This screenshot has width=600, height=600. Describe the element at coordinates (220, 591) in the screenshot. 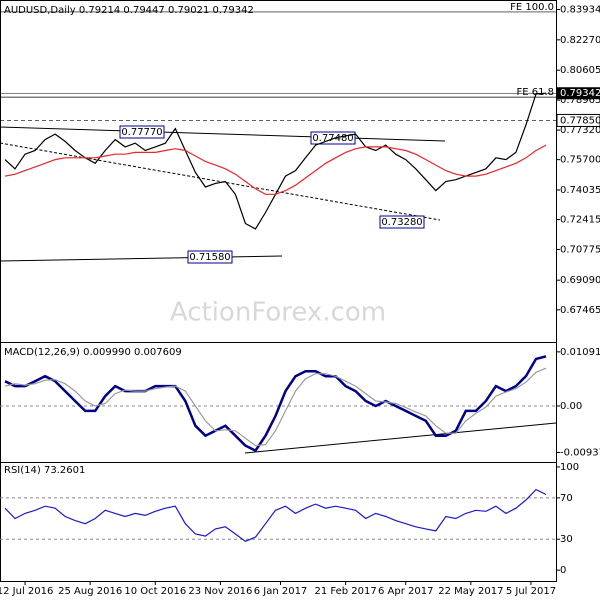

I see `x-tick-label: 23 Nov 2016` at that location.